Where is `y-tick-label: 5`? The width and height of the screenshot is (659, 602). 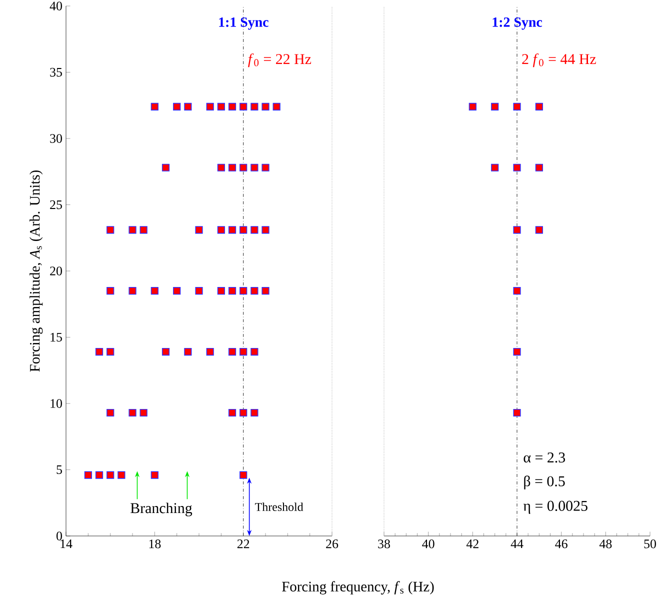
y-tick-label: 5 is located at coordinates (59, 469).